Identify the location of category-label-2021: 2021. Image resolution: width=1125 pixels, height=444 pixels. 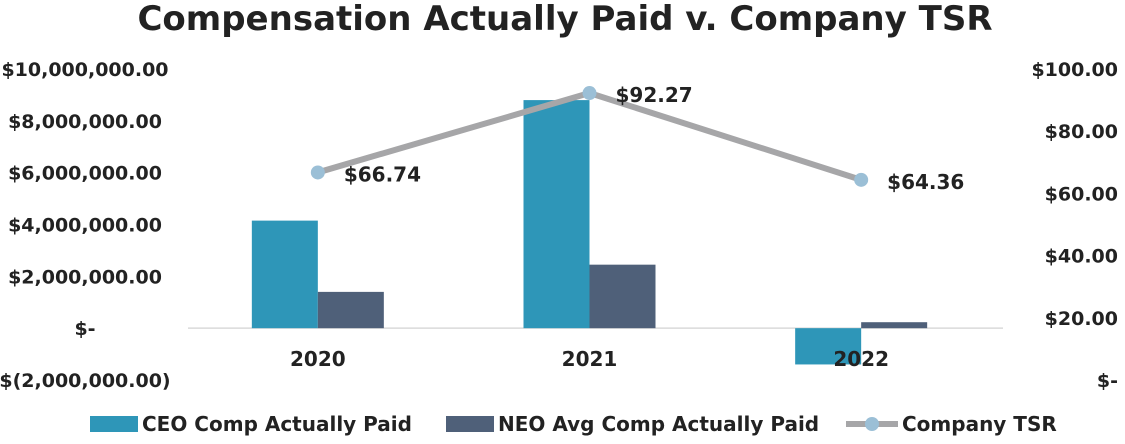
(590, 359).